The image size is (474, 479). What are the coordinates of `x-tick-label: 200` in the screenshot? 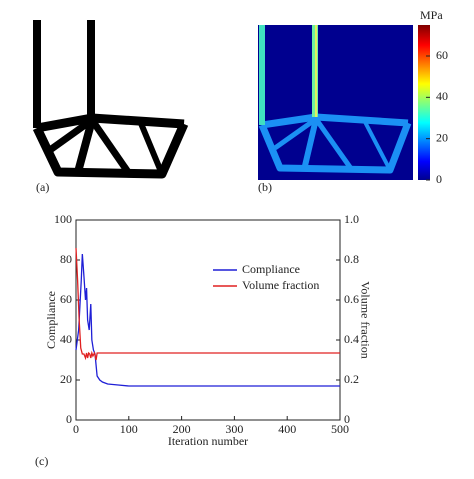 It's located at (182, 429).